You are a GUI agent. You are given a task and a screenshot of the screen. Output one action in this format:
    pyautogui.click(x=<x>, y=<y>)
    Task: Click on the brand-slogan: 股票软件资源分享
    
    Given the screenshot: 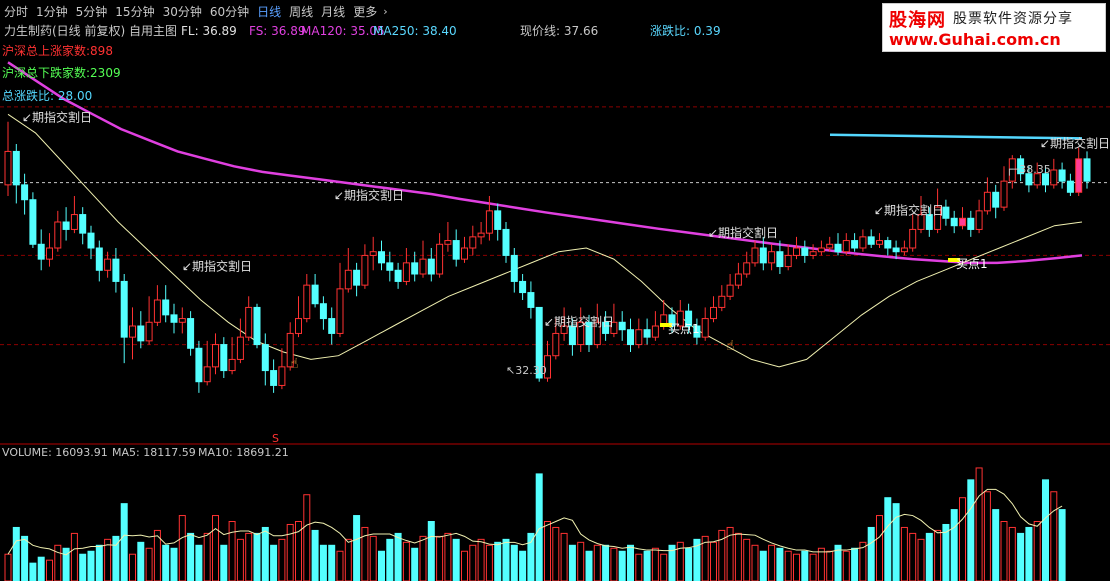 What is the action you would take?
    pyautogui.click(x=1013, y=19)
    